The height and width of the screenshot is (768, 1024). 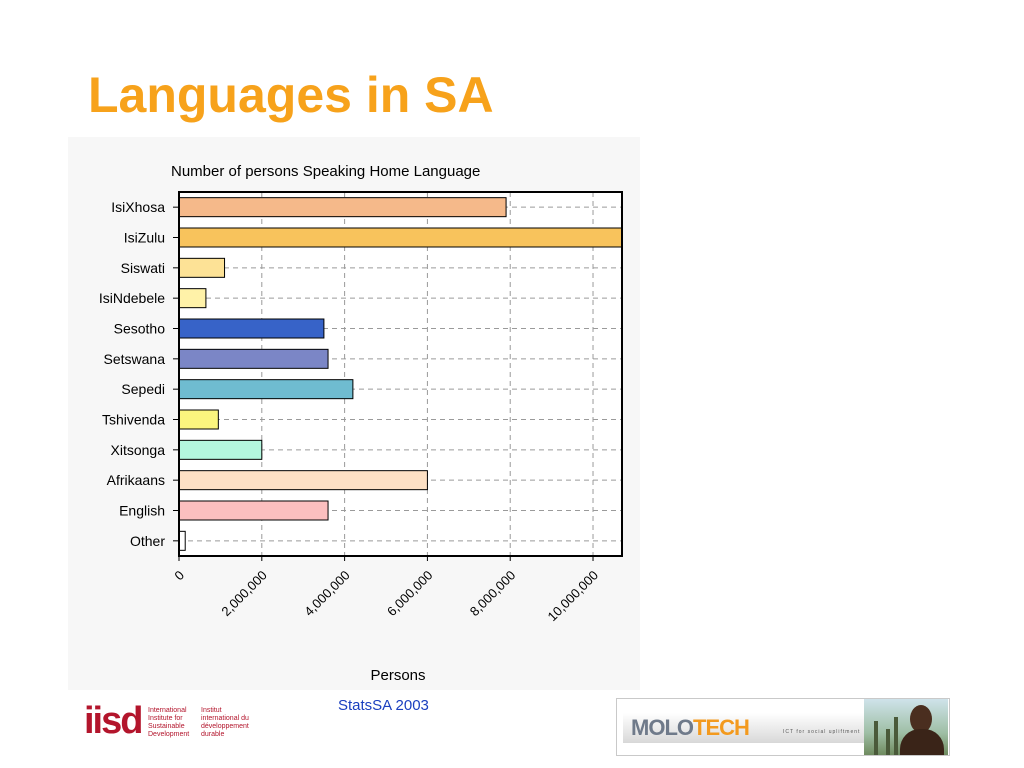 What do you see at coordinates (136, 480) in the screenshot?
I see `category-label: Afrikaans` at bounding box center [136, 480].